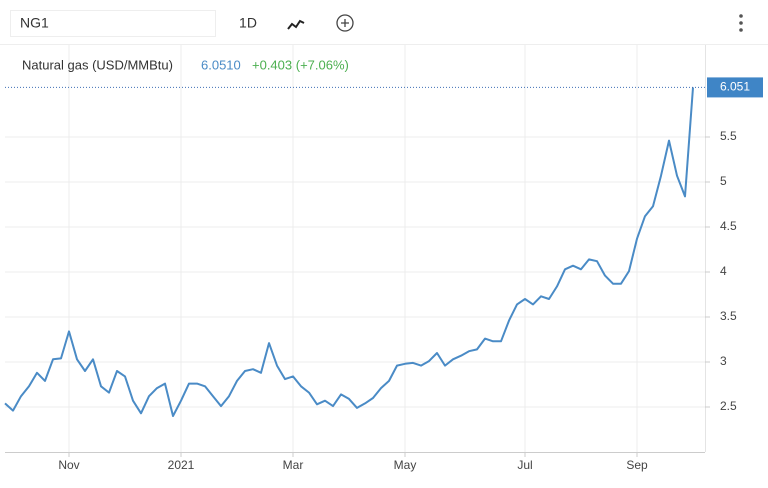 This screenshot has height=488, width=768. I want to click on y-tick-label: 5.5, so click(728, 136).